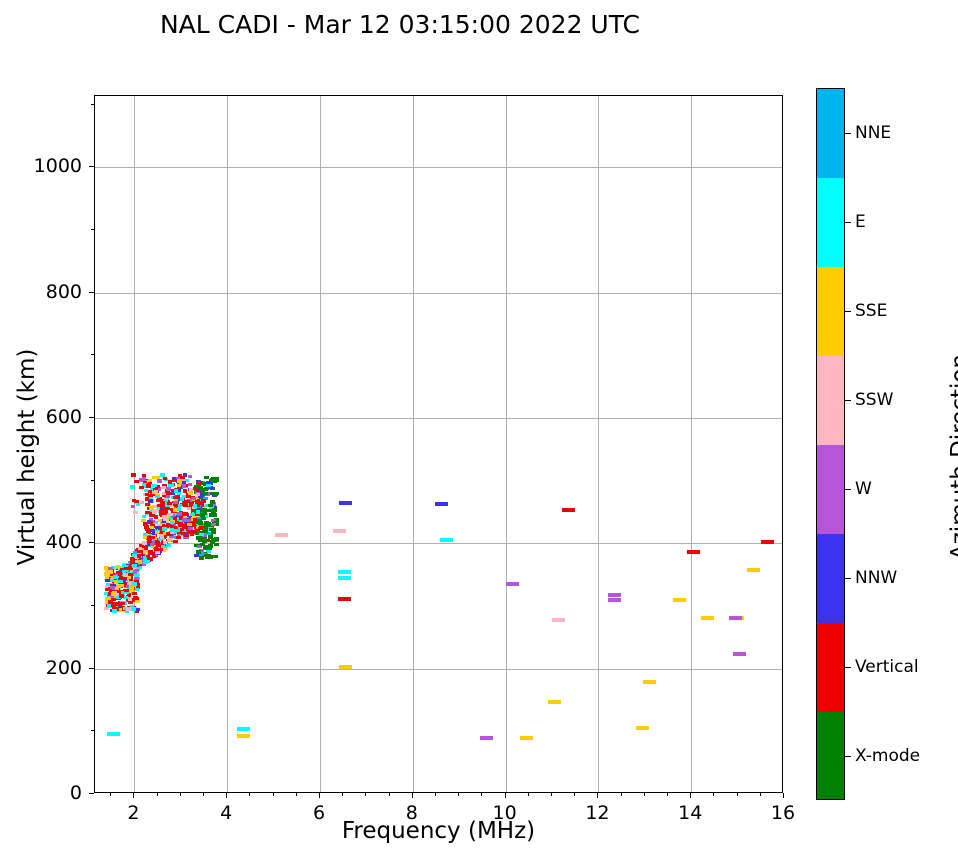  I want to click on gridline-vertical, so click(321, 444).